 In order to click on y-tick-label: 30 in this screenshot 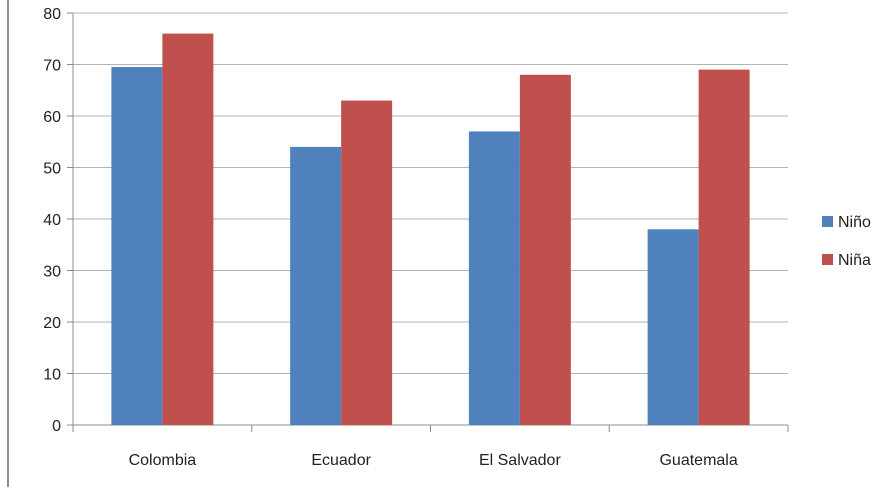, I will do `click(52, 272)`.